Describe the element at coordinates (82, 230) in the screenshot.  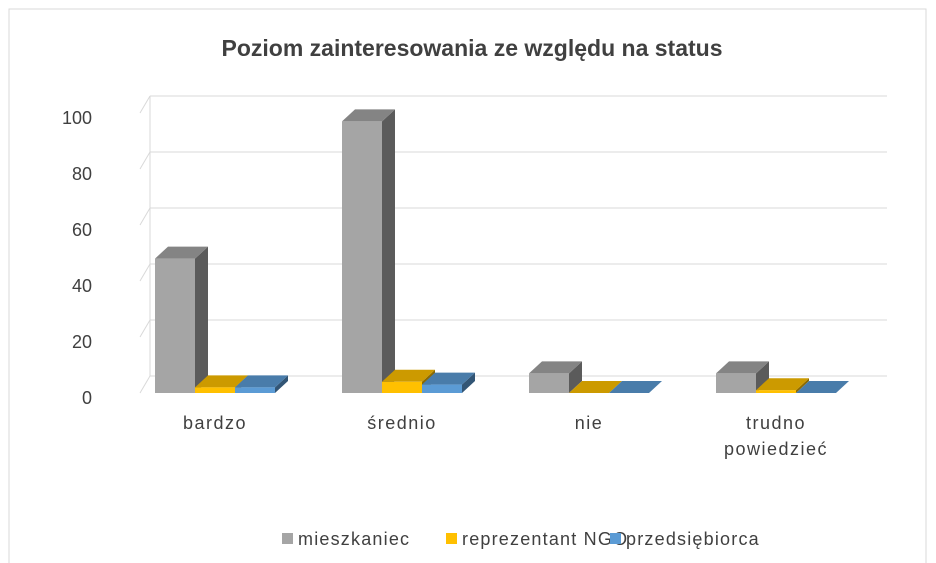
I see `y-tick-label: 60` at that location.